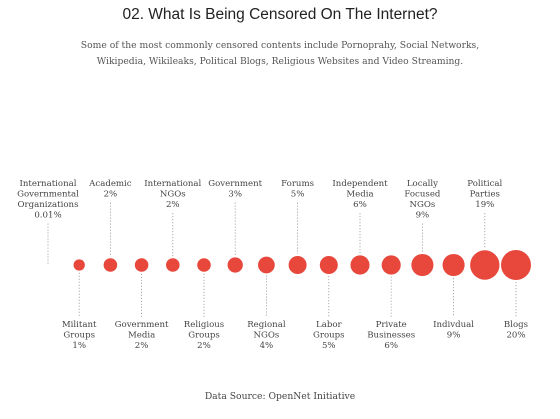 The image size is (560, 419). What do you see at coordinates (329, 325) in the screenshot?
I see `category-label: Labor` at bounding box center [329, 325].